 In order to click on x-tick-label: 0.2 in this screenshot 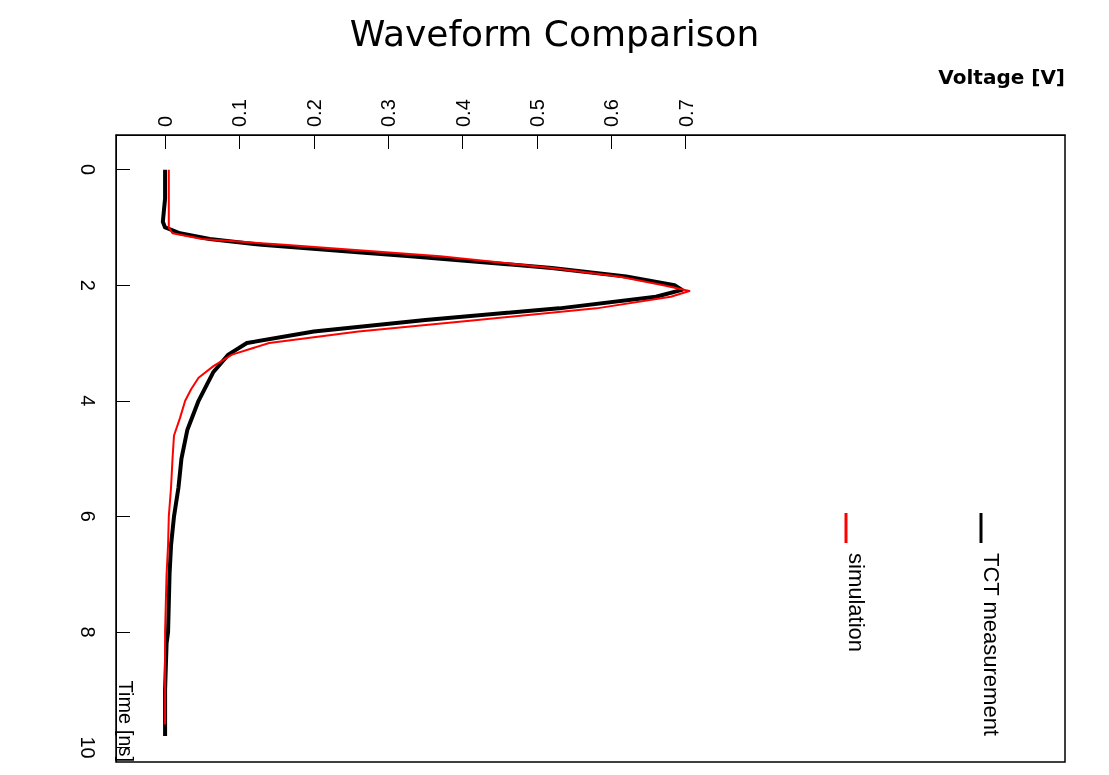, I will do `click(313, 113)`.